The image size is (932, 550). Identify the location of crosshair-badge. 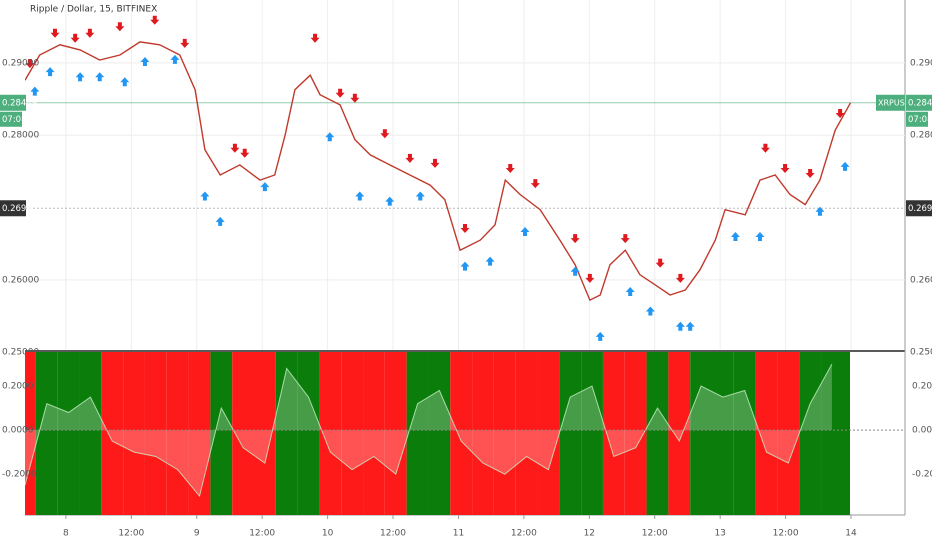
(919, 208).